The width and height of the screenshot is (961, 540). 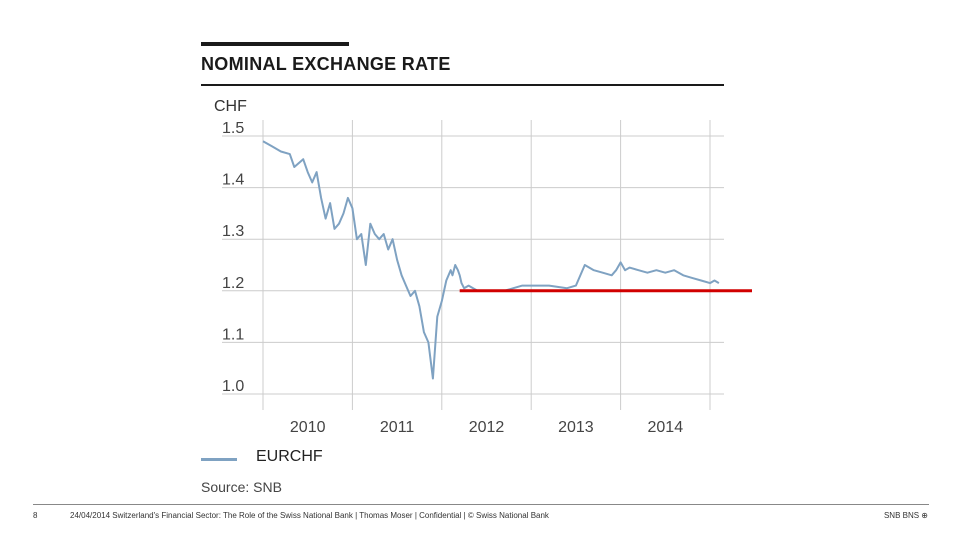 I want to click on x-tick-label: 2013, so click(x=576, y=427).